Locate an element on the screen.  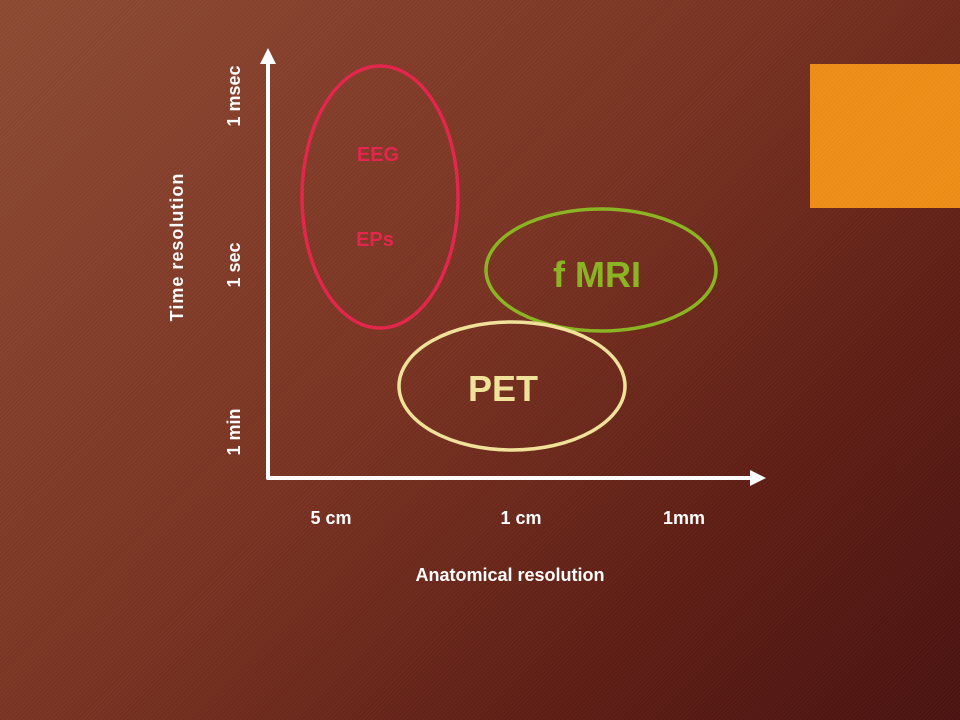
eps-label: EPs is located at coordinates (375, 240).